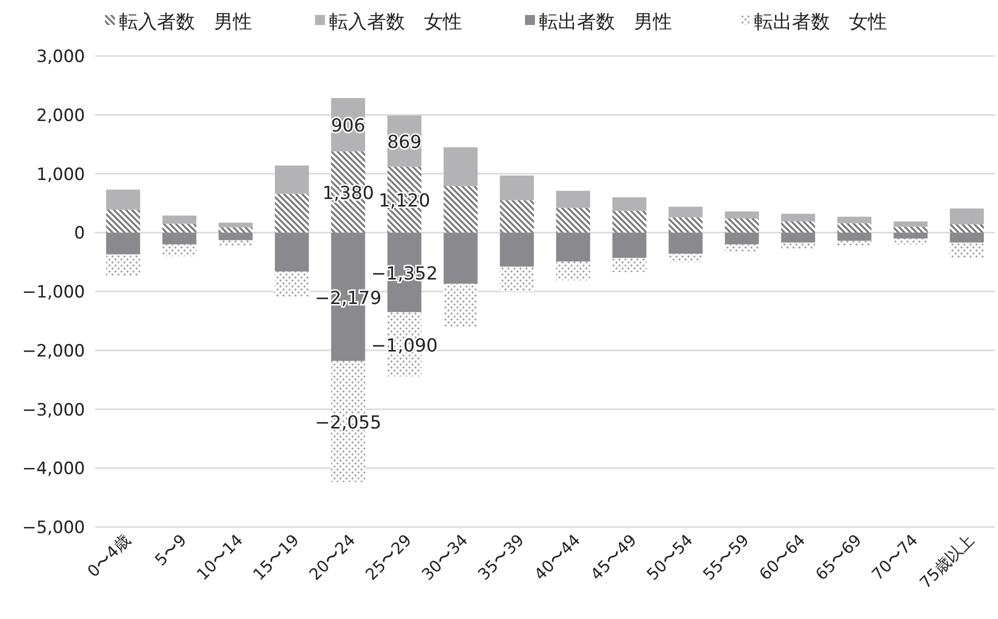  What do you see at coordinates (60, 116) in the screenshot?
I see `y-tick-label: 2,000` at bounding box center [60, 116].